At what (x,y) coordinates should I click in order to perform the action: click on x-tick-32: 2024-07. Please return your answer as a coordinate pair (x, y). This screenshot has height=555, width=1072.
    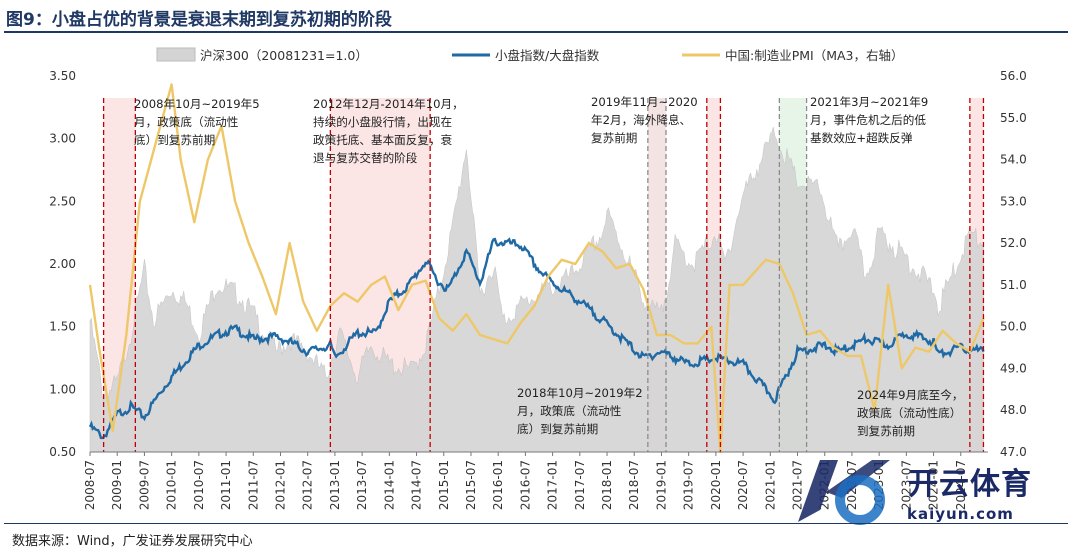
    Looking at the image, I should click on (961, 485).